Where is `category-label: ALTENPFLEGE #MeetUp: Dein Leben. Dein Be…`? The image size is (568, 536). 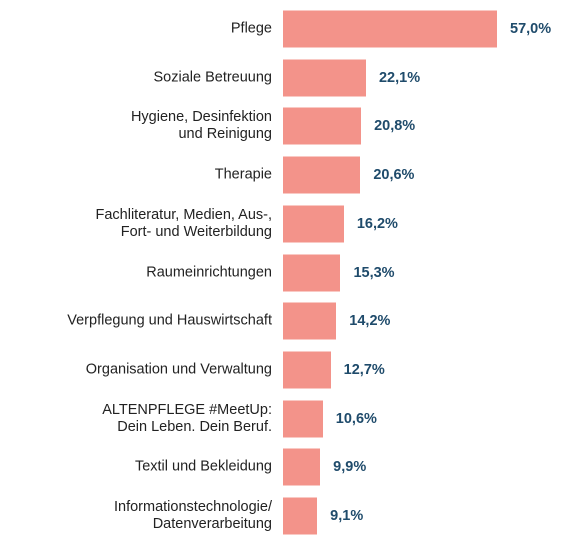 category-label: ALTENPFLEGE #MeetUp: Dein Leben. Dein Be… is located at coordinates (187, 418).